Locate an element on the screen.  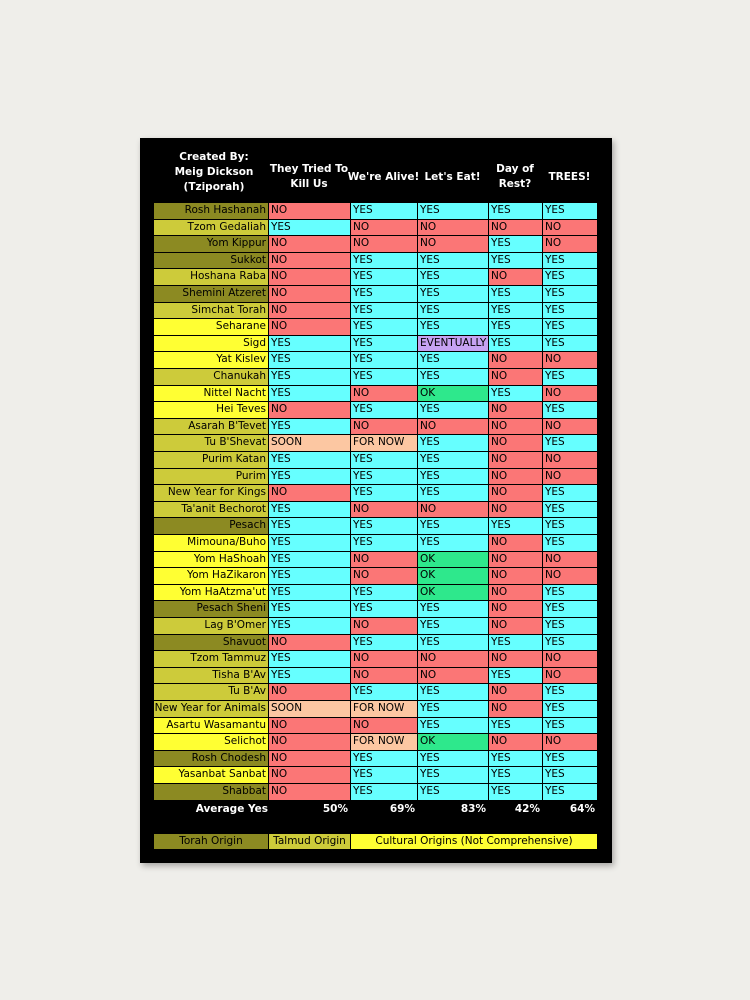
holiday-name: Tzom Tammuz is located at coordinates (211, 659).